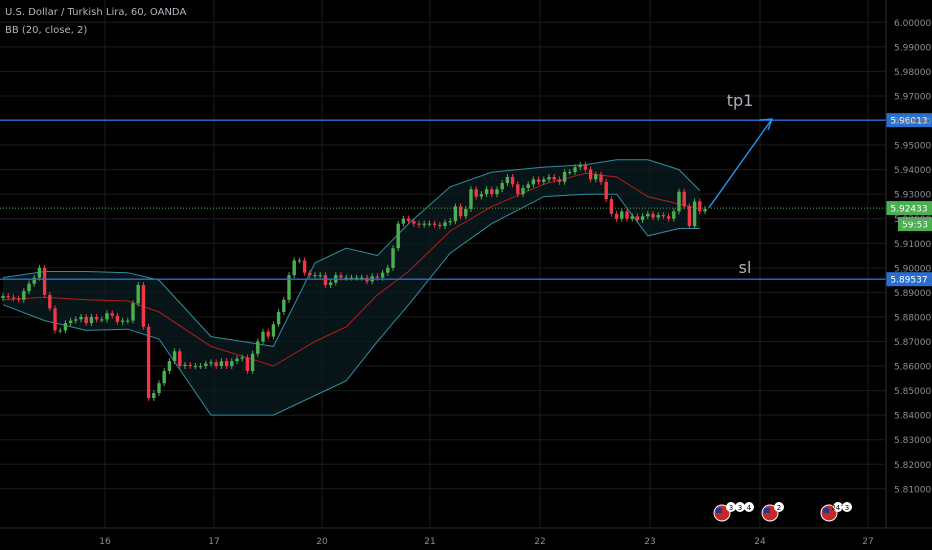  Describe the element at coordinates (912, 220) in the screenshot. I see `price-tick-label: 5.92000` at that location.